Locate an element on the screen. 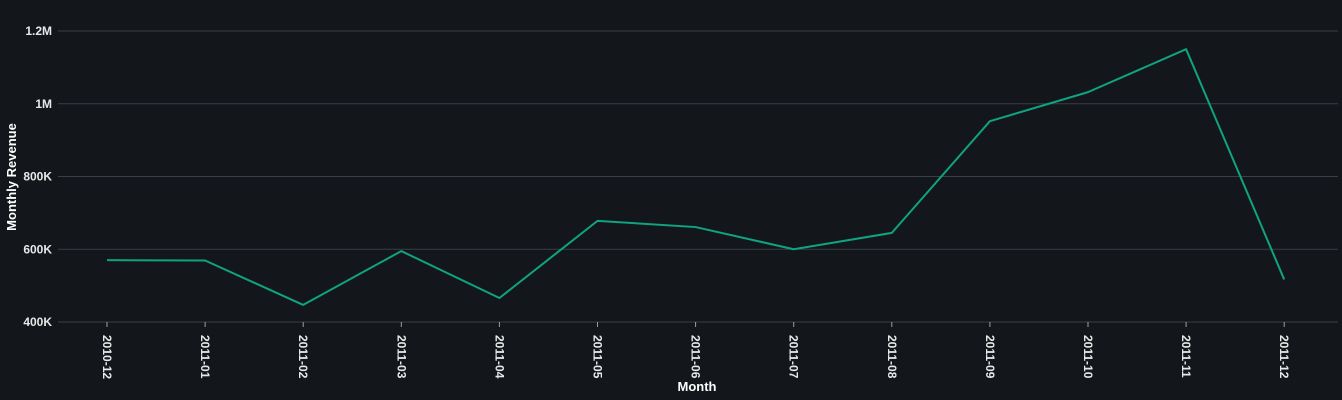 This screenshot has width=1342, height=400. x-tick-label: 2011-09 is located at coordinates (990, 357).